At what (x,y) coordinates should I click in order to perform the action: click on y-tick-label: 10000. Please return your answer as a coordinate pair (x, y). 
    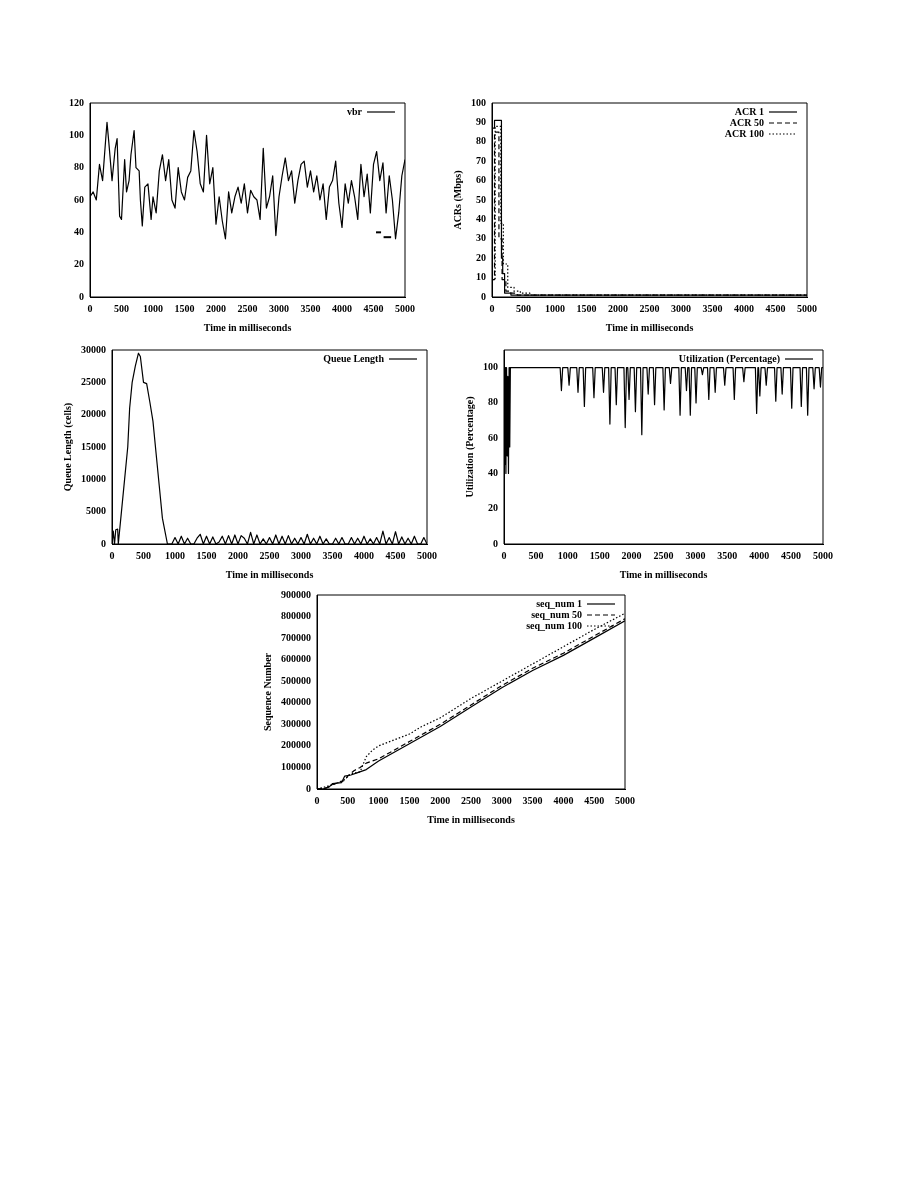
    Looking at the image, I should click on (93, 478).